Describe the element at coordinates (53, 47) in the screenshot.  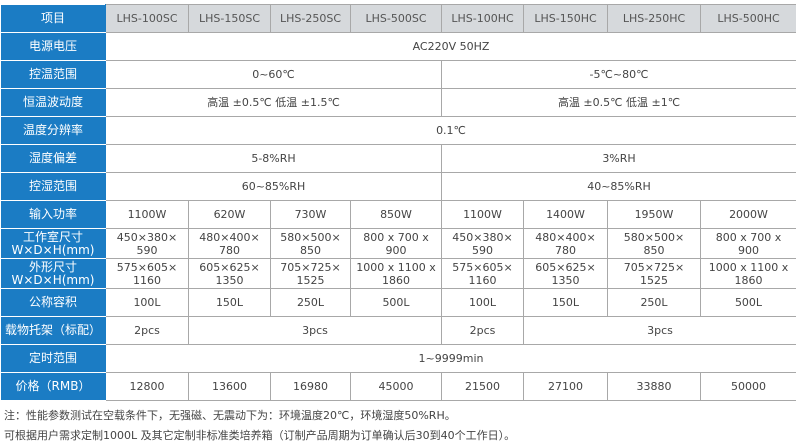
I see `row-label: 电源电压` at that location.